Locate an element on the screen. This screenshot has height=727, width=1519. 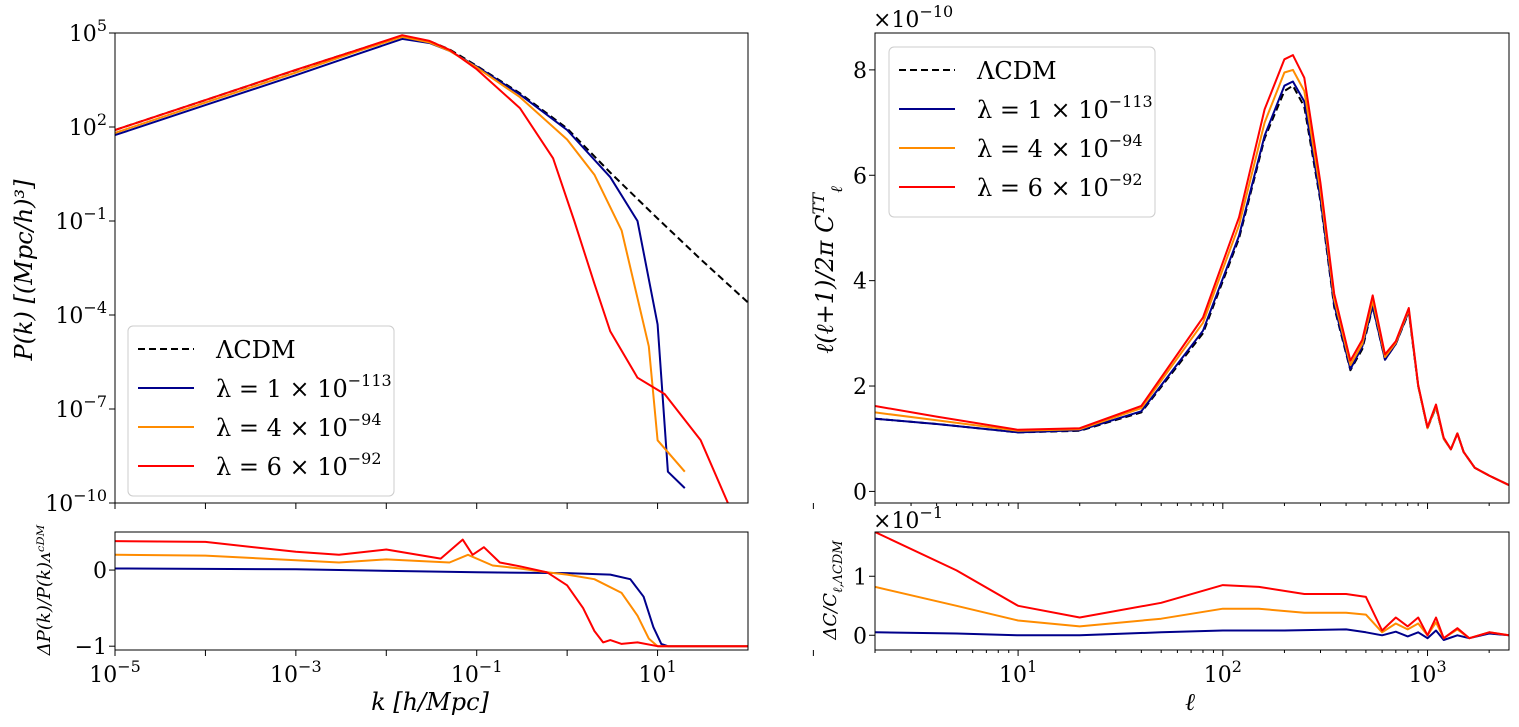
y-tick-label: 1 is located at coordinates (860, 577).